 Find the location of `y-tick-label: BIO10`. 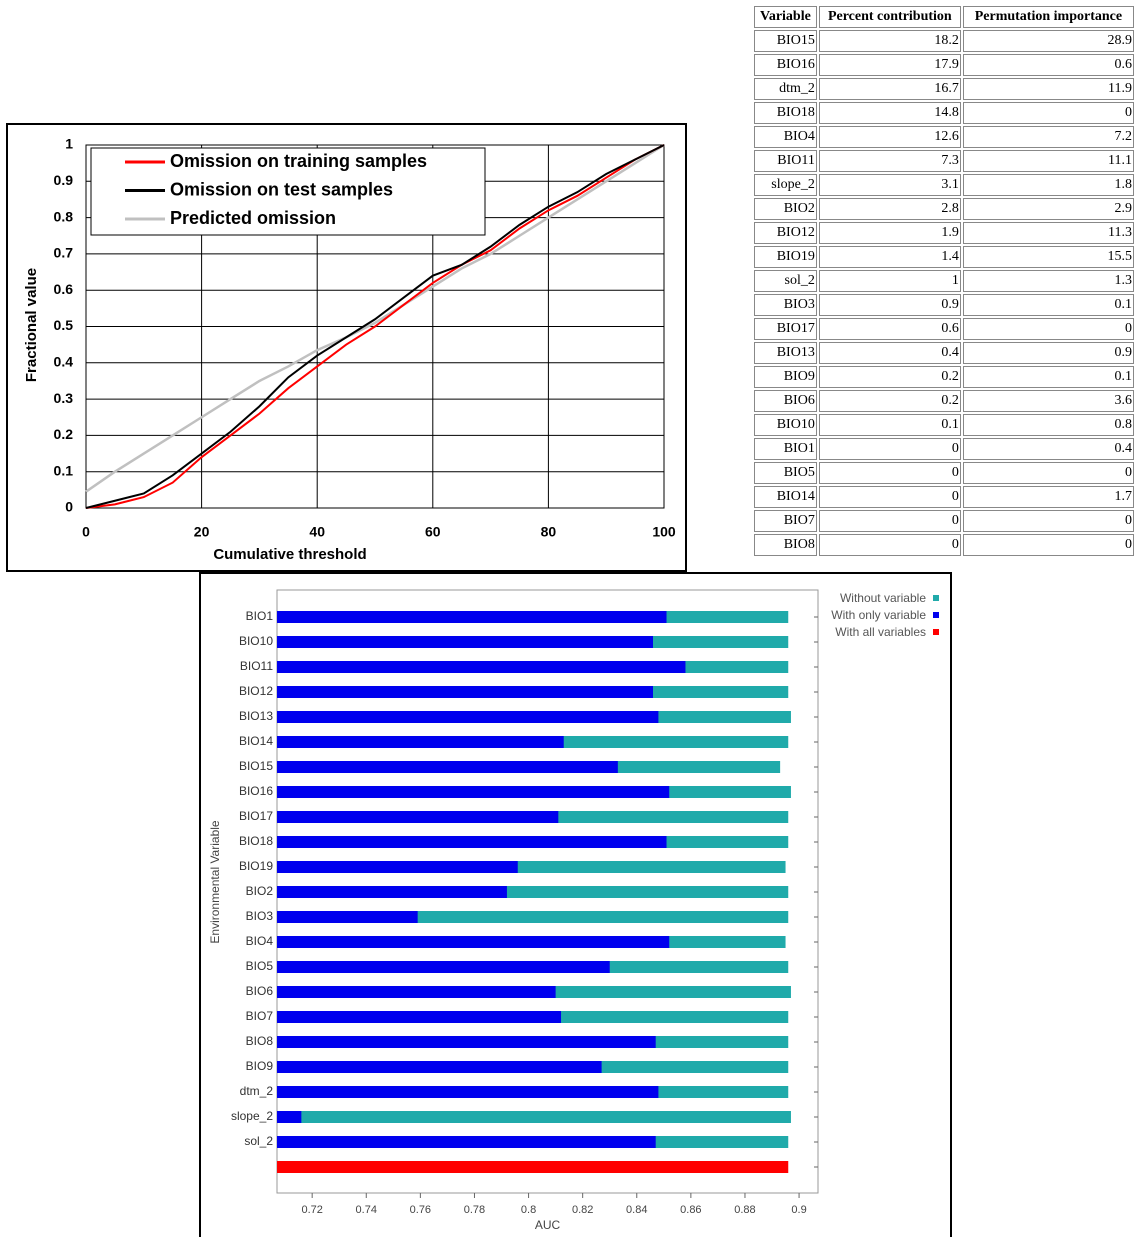

y-tick-label: BIO10 is located at coordinates (256, 641).